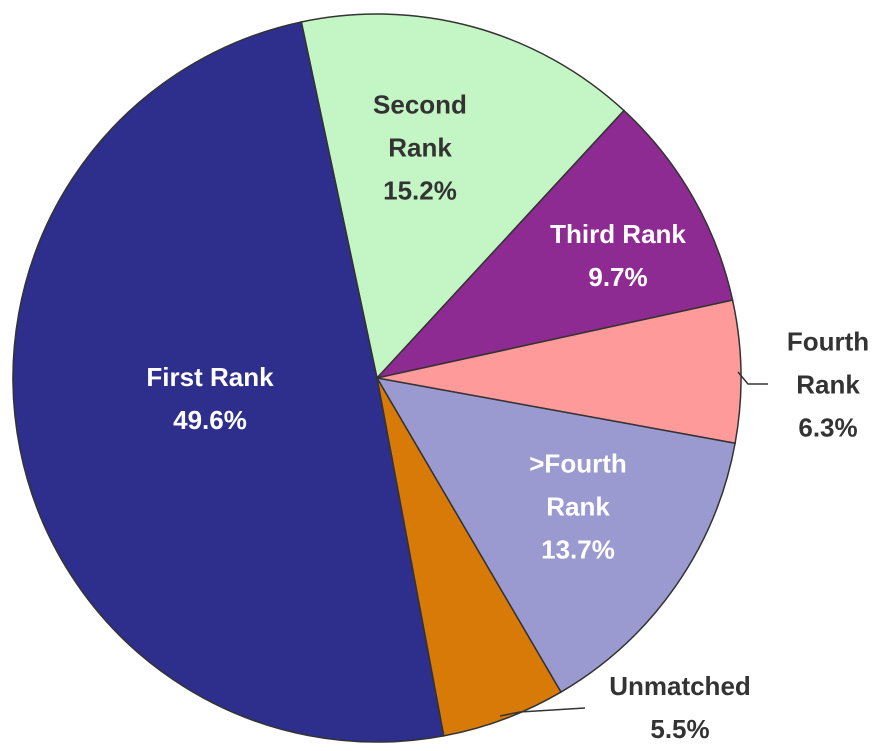 The image size is (884, 751). I want to click on slice-value: 13.7%, so click(578, 549).